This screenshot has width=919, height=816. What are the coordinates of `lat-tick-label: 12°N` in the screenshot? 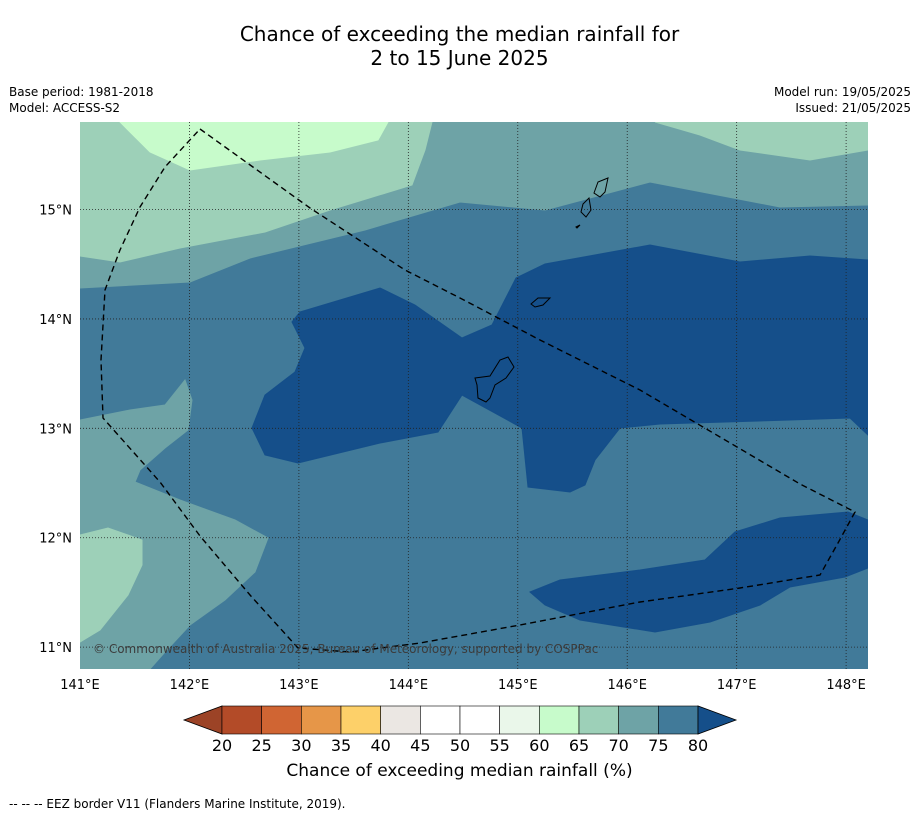 It's located at (55, 539).